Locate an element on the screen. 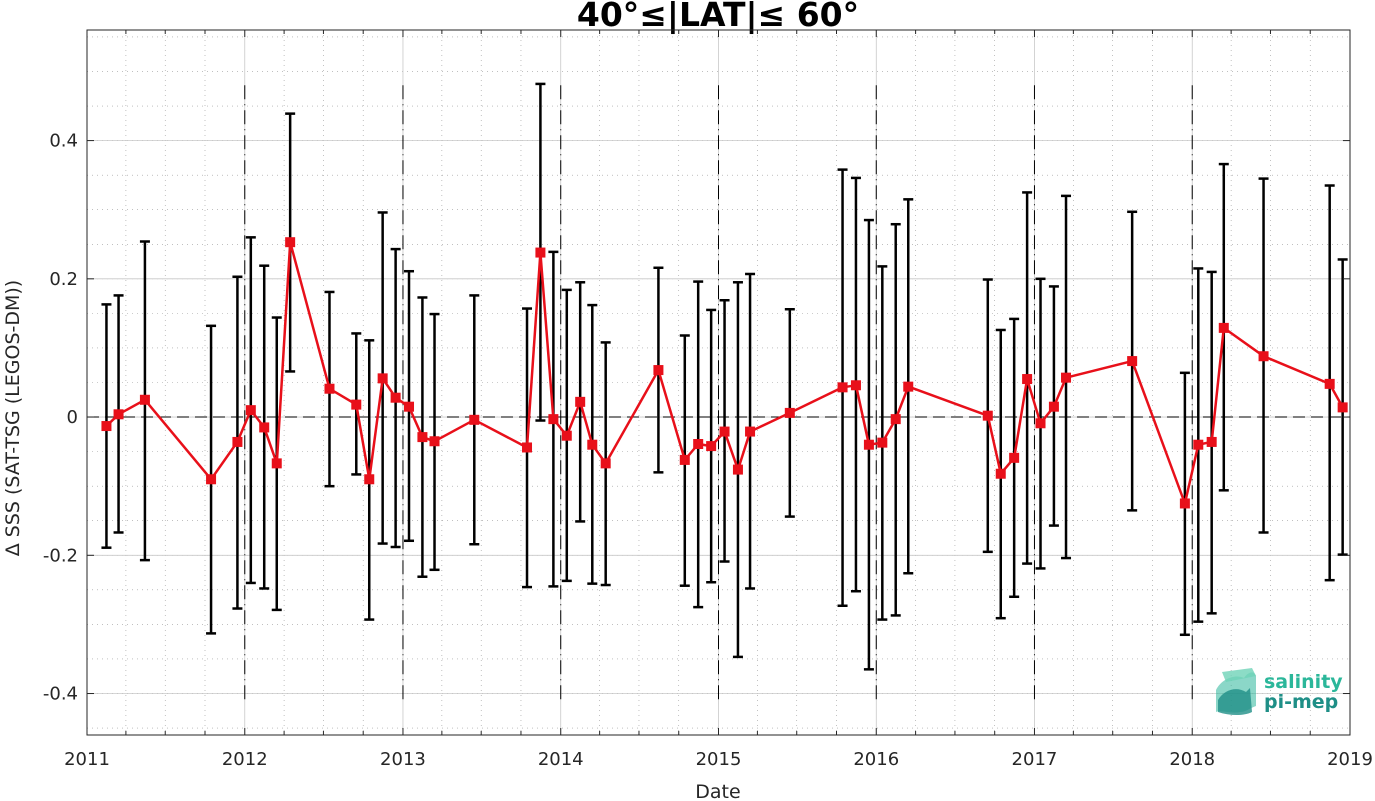 The width and height of the screenshot is (1375, 801). x-tick-label: 2015 is located at coordinates (719, 759).